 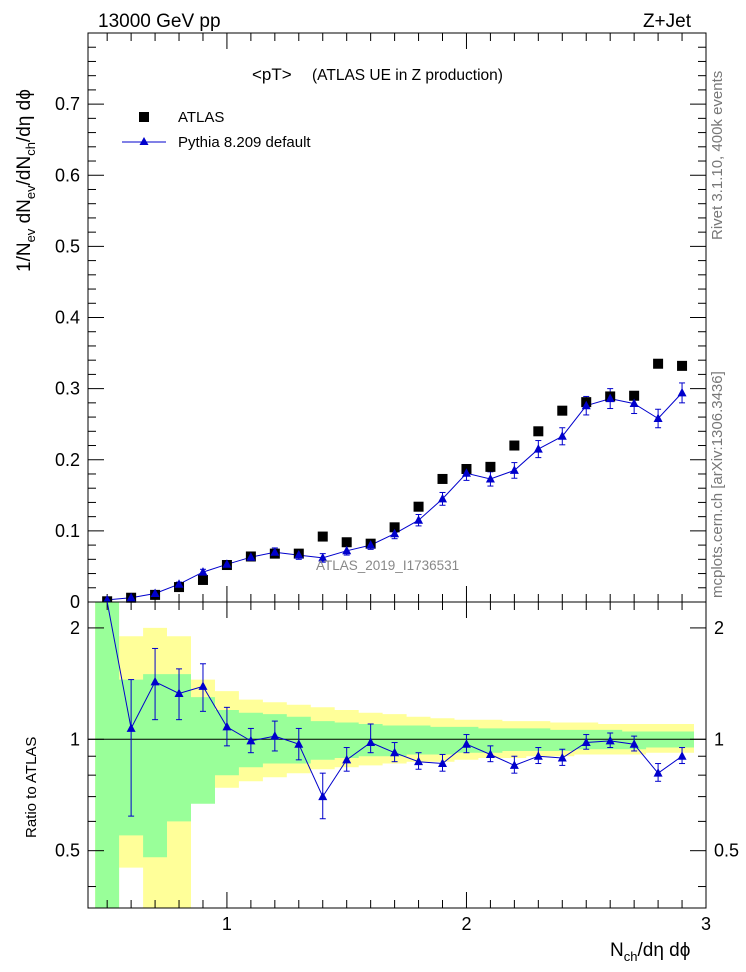 I want to click on side-label-rivet: Rivet 3.1.10, 400k events, so click(x=717, y=155).